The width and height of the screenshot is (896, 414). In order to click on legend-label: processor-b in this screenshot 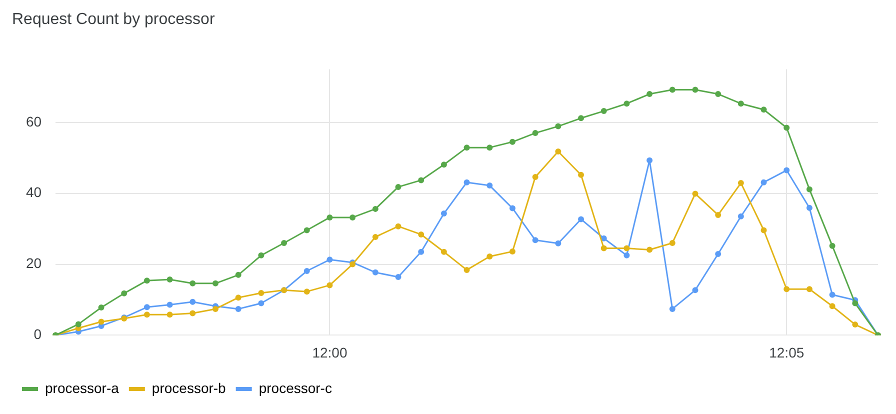, I will do `click(189, 388)`.